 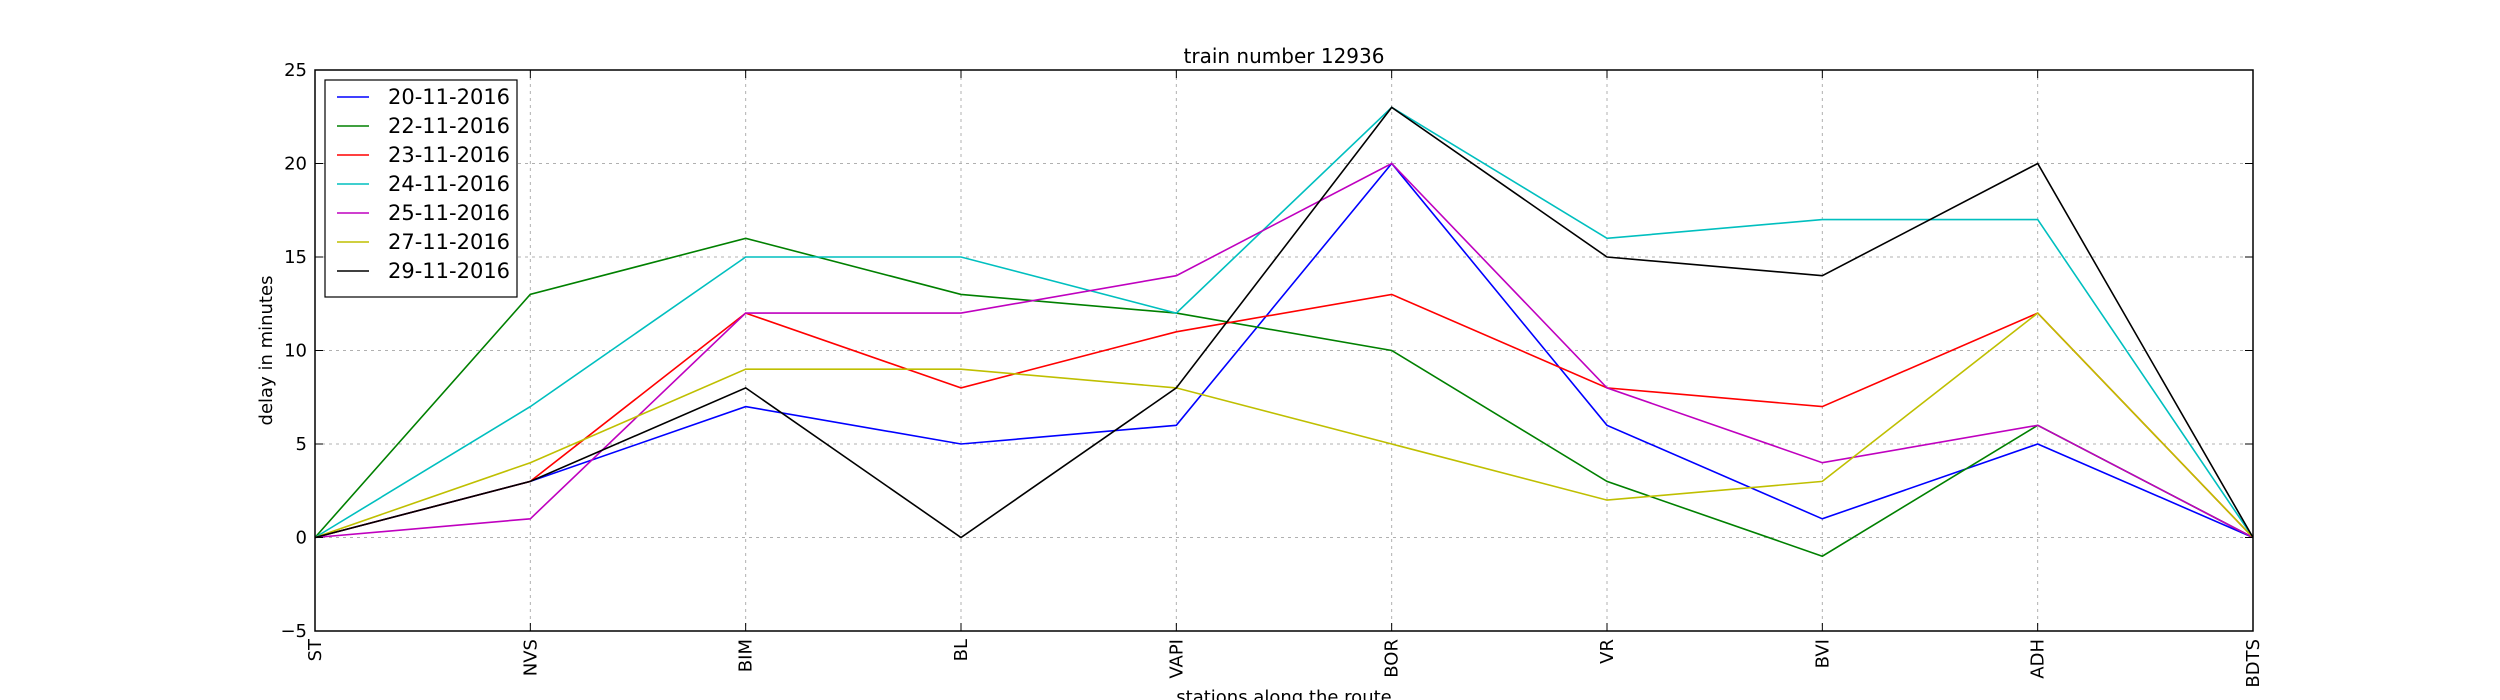 I want to click on y-tick-label: 10, so click(x=295, y=351).